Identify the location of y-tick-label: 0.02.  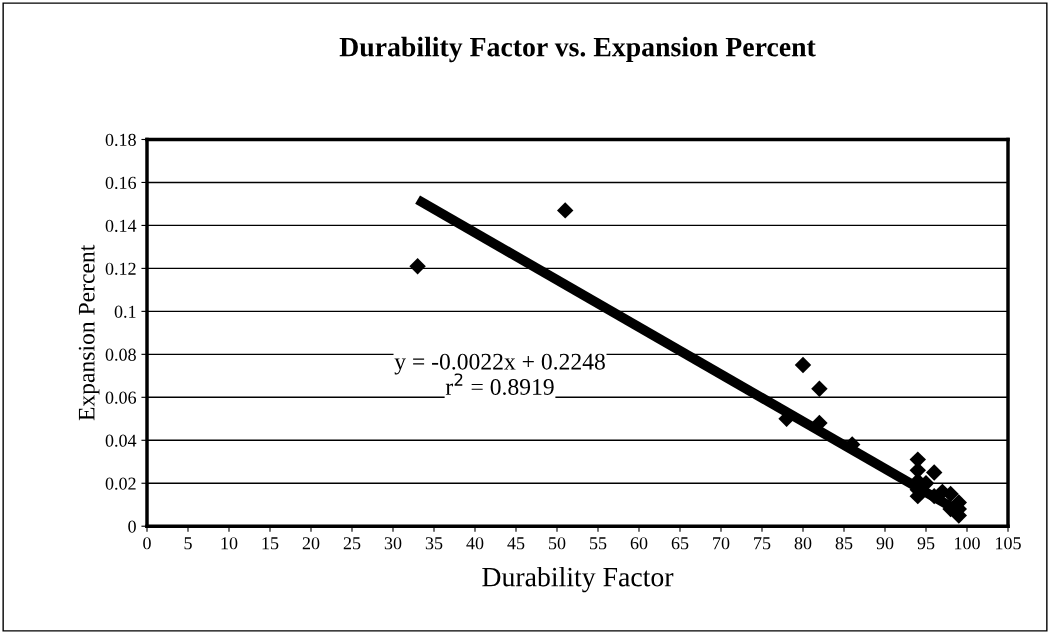
(120, 483).